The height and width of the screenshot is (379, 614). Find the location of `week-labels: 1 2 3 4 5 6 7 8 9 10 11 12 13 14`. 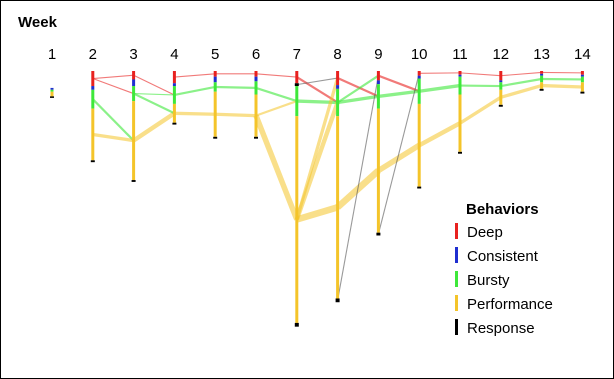

week-labels: 1 2 3 4 5 6 7 8 9 10 11 12 13 14 is located at coordinates (319, 54).